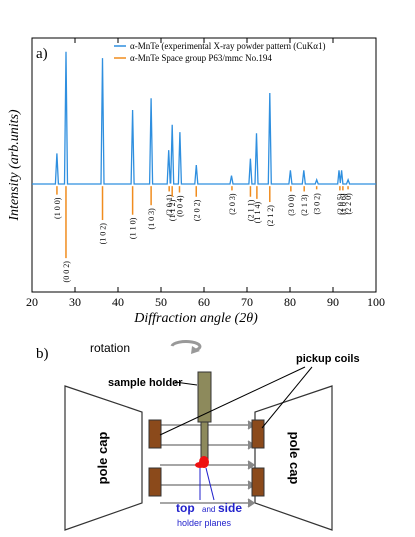  What do you see at coordinates (230, 508) in the screenshot?
I see `side-label: side` at bounding box center [230, 508].